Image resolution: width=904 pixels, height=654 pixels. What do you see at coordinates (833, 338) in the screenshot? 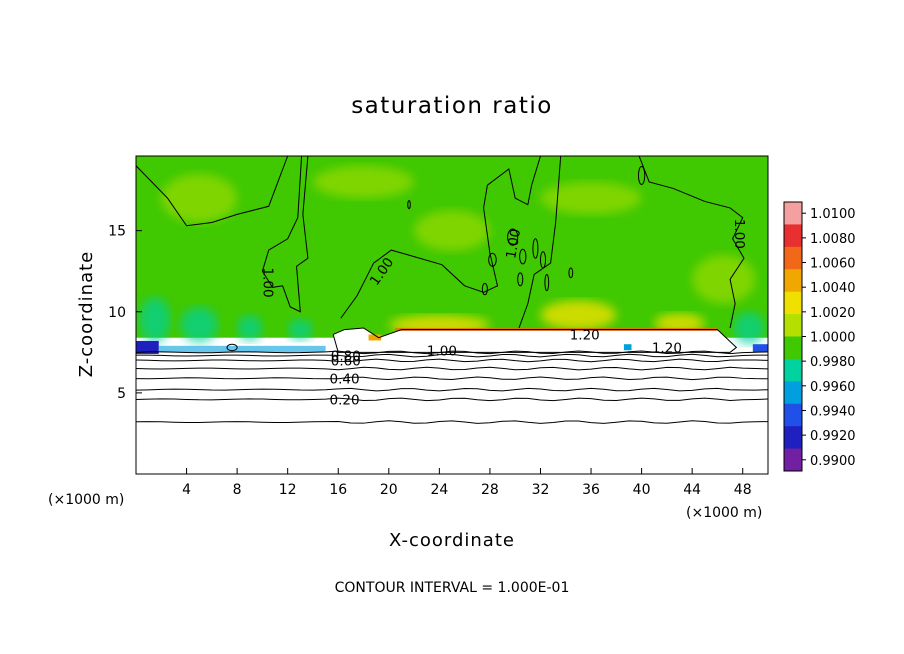
I see `colorbar-label: 1.0000` at bounding box center [833, 338].